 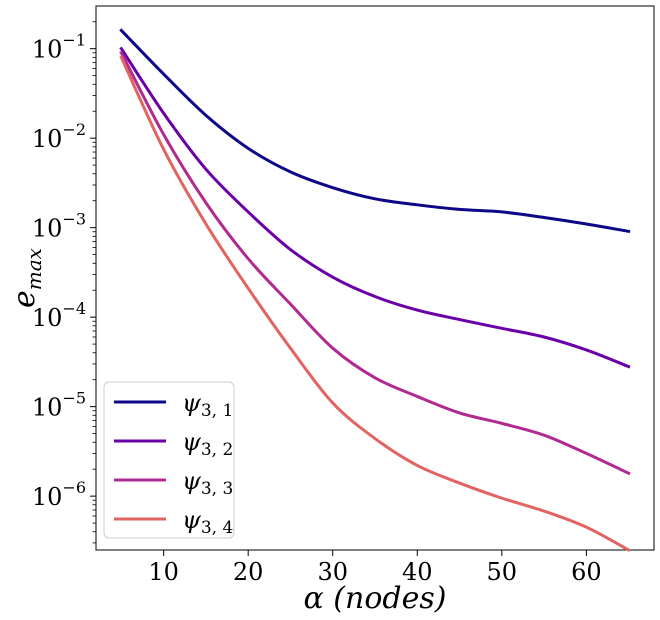 What do you see at coordinates (59, 315) in the screenshot?
I see `y-tick-label-3: 10⁻⁴` at bounding box center [59, 315].